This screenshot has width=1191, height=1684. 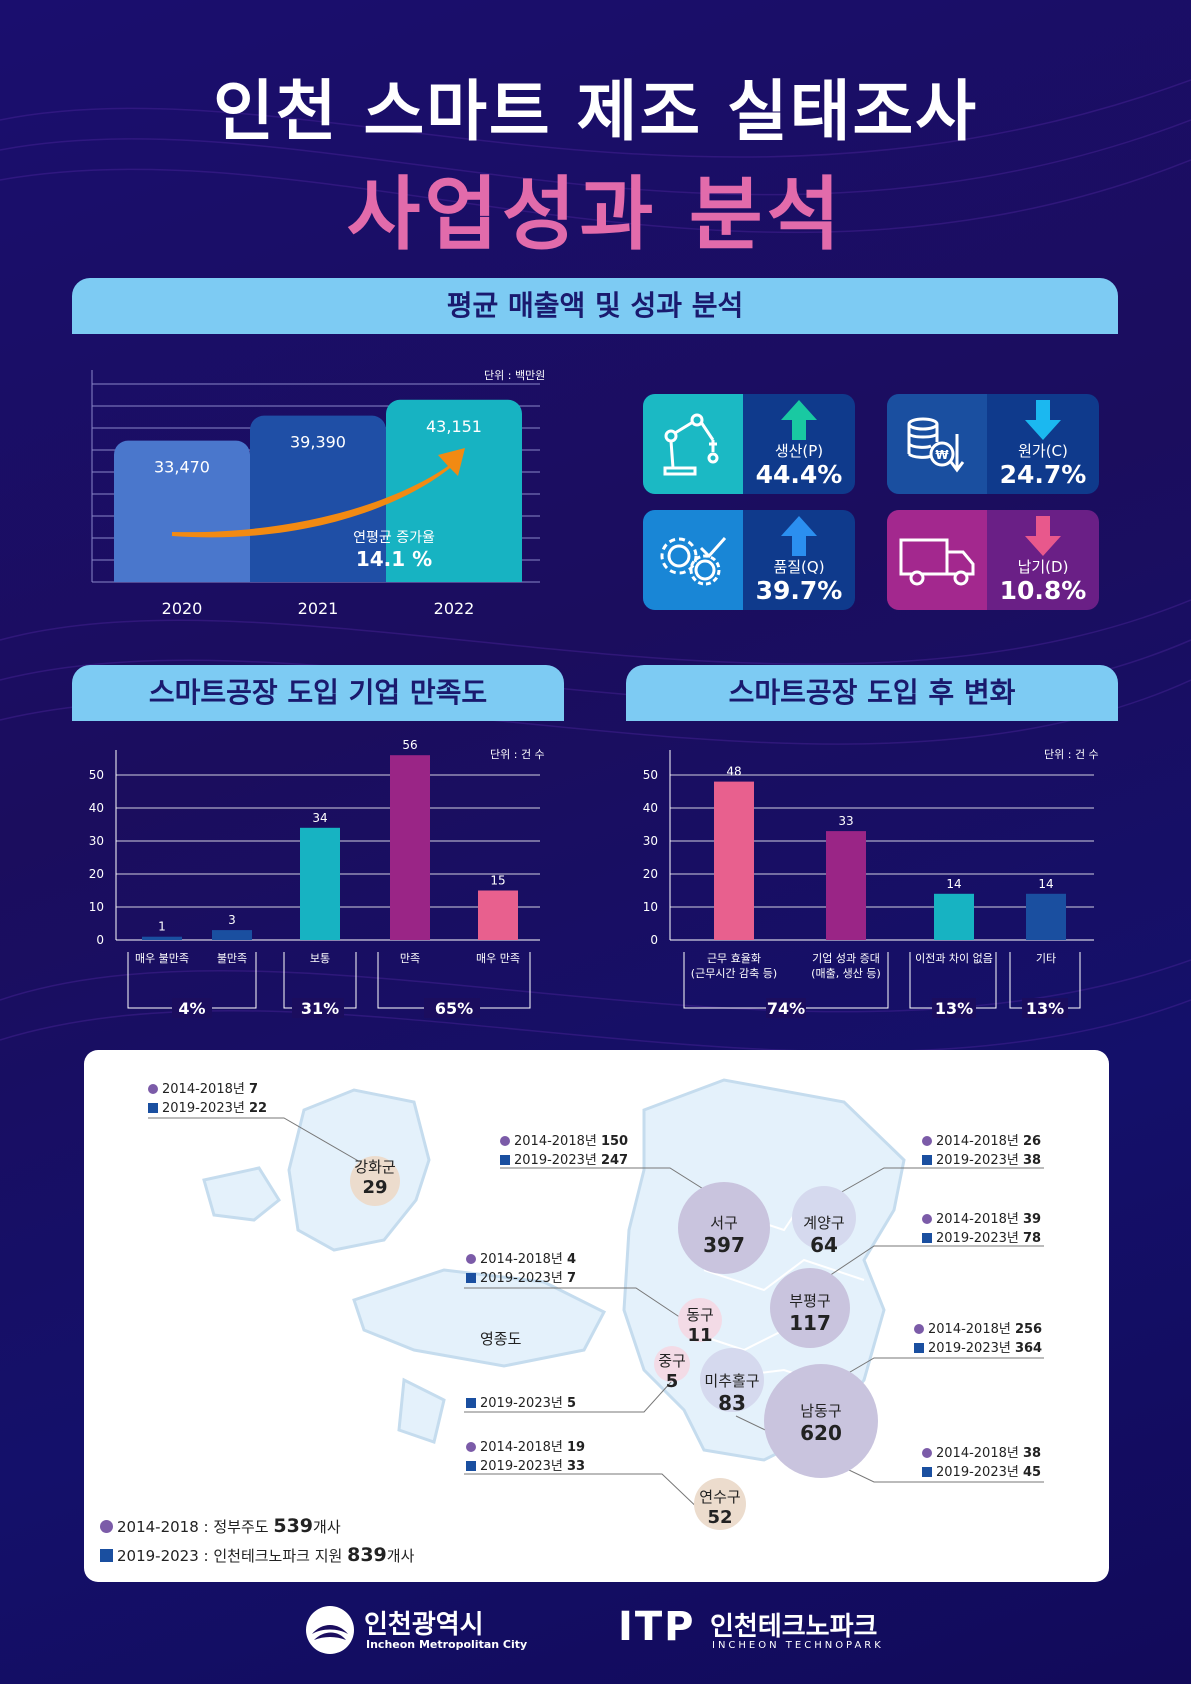 What do you see at coordinates (162, 927) in the screenshot?
I see `value-label-0: 1` at bounding box center [162, 927].